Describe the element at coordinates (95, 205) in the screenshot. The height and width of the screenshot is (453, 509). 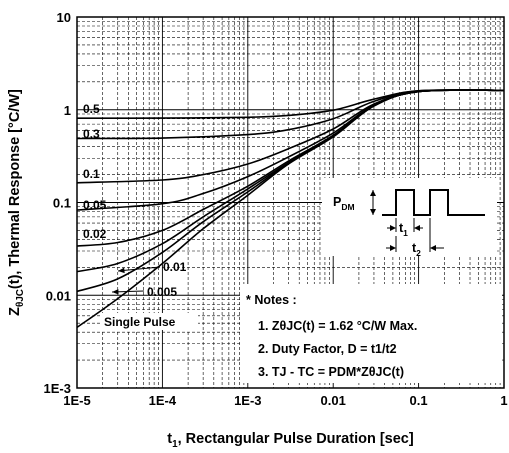
I see `curve-label-0-05: 0.05` at that location.